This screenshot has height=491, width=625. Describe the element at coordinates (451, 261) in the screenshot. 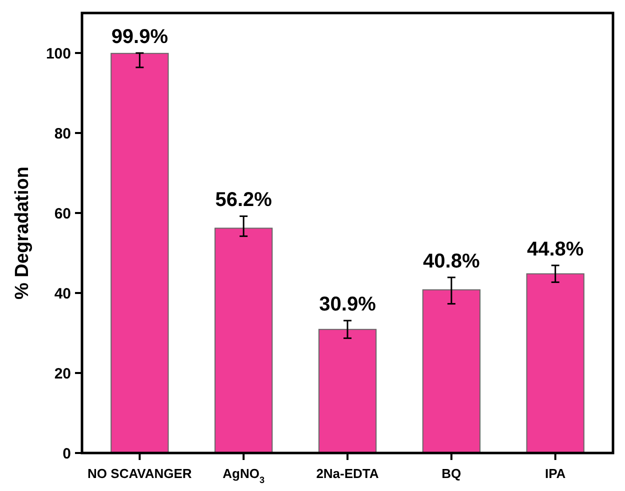

I see `data-label: 40.8%` at that location.